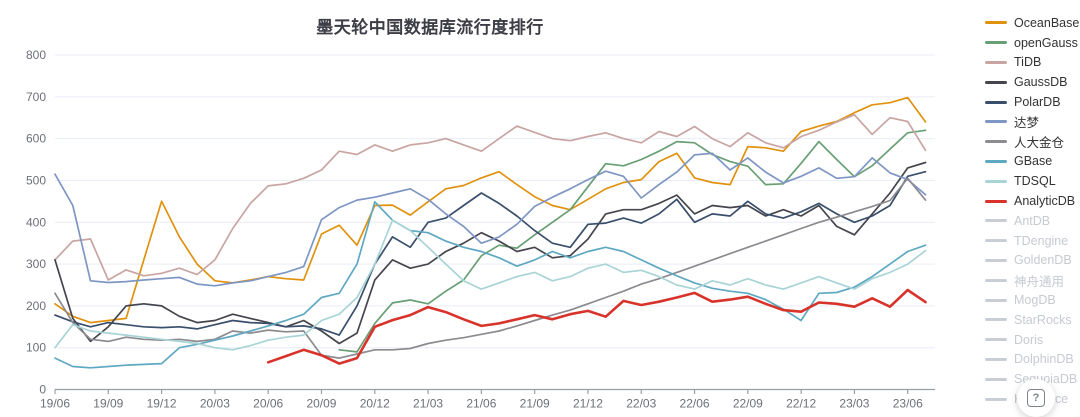 The image size is (1080, 417). I want to click on legend-label: OceanBase, so click(1047, 22).